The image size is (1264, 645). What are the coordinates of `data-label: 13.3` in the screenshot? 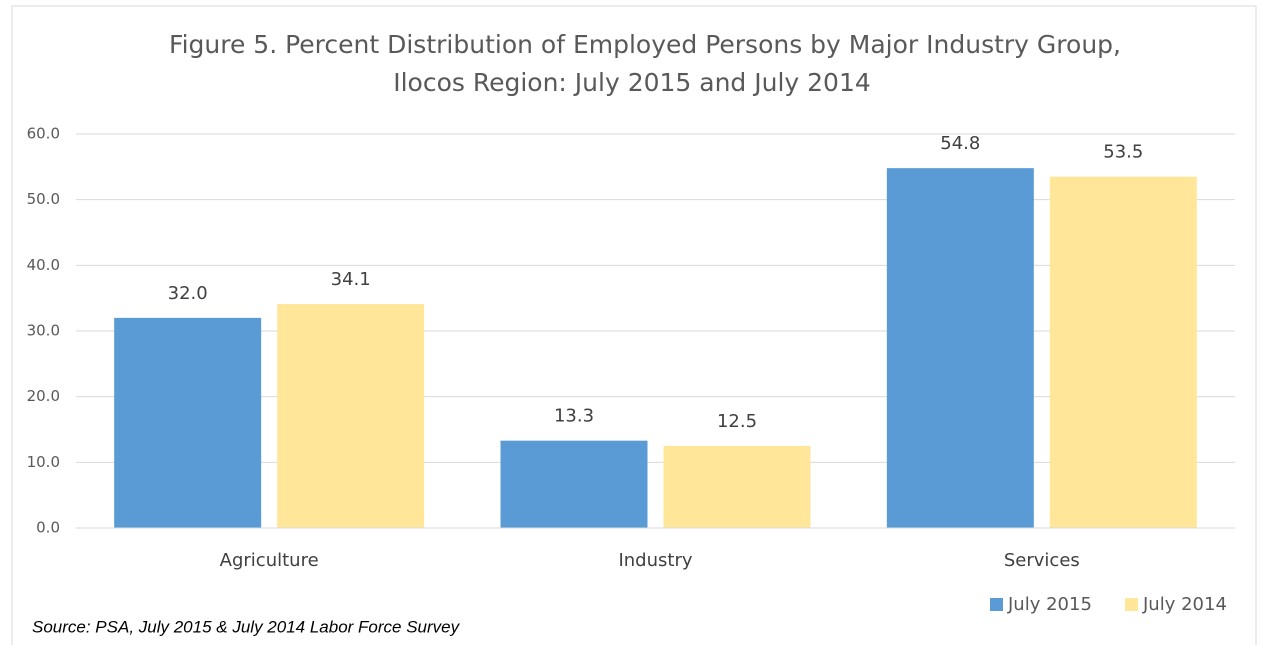 It's located at (574, 416).